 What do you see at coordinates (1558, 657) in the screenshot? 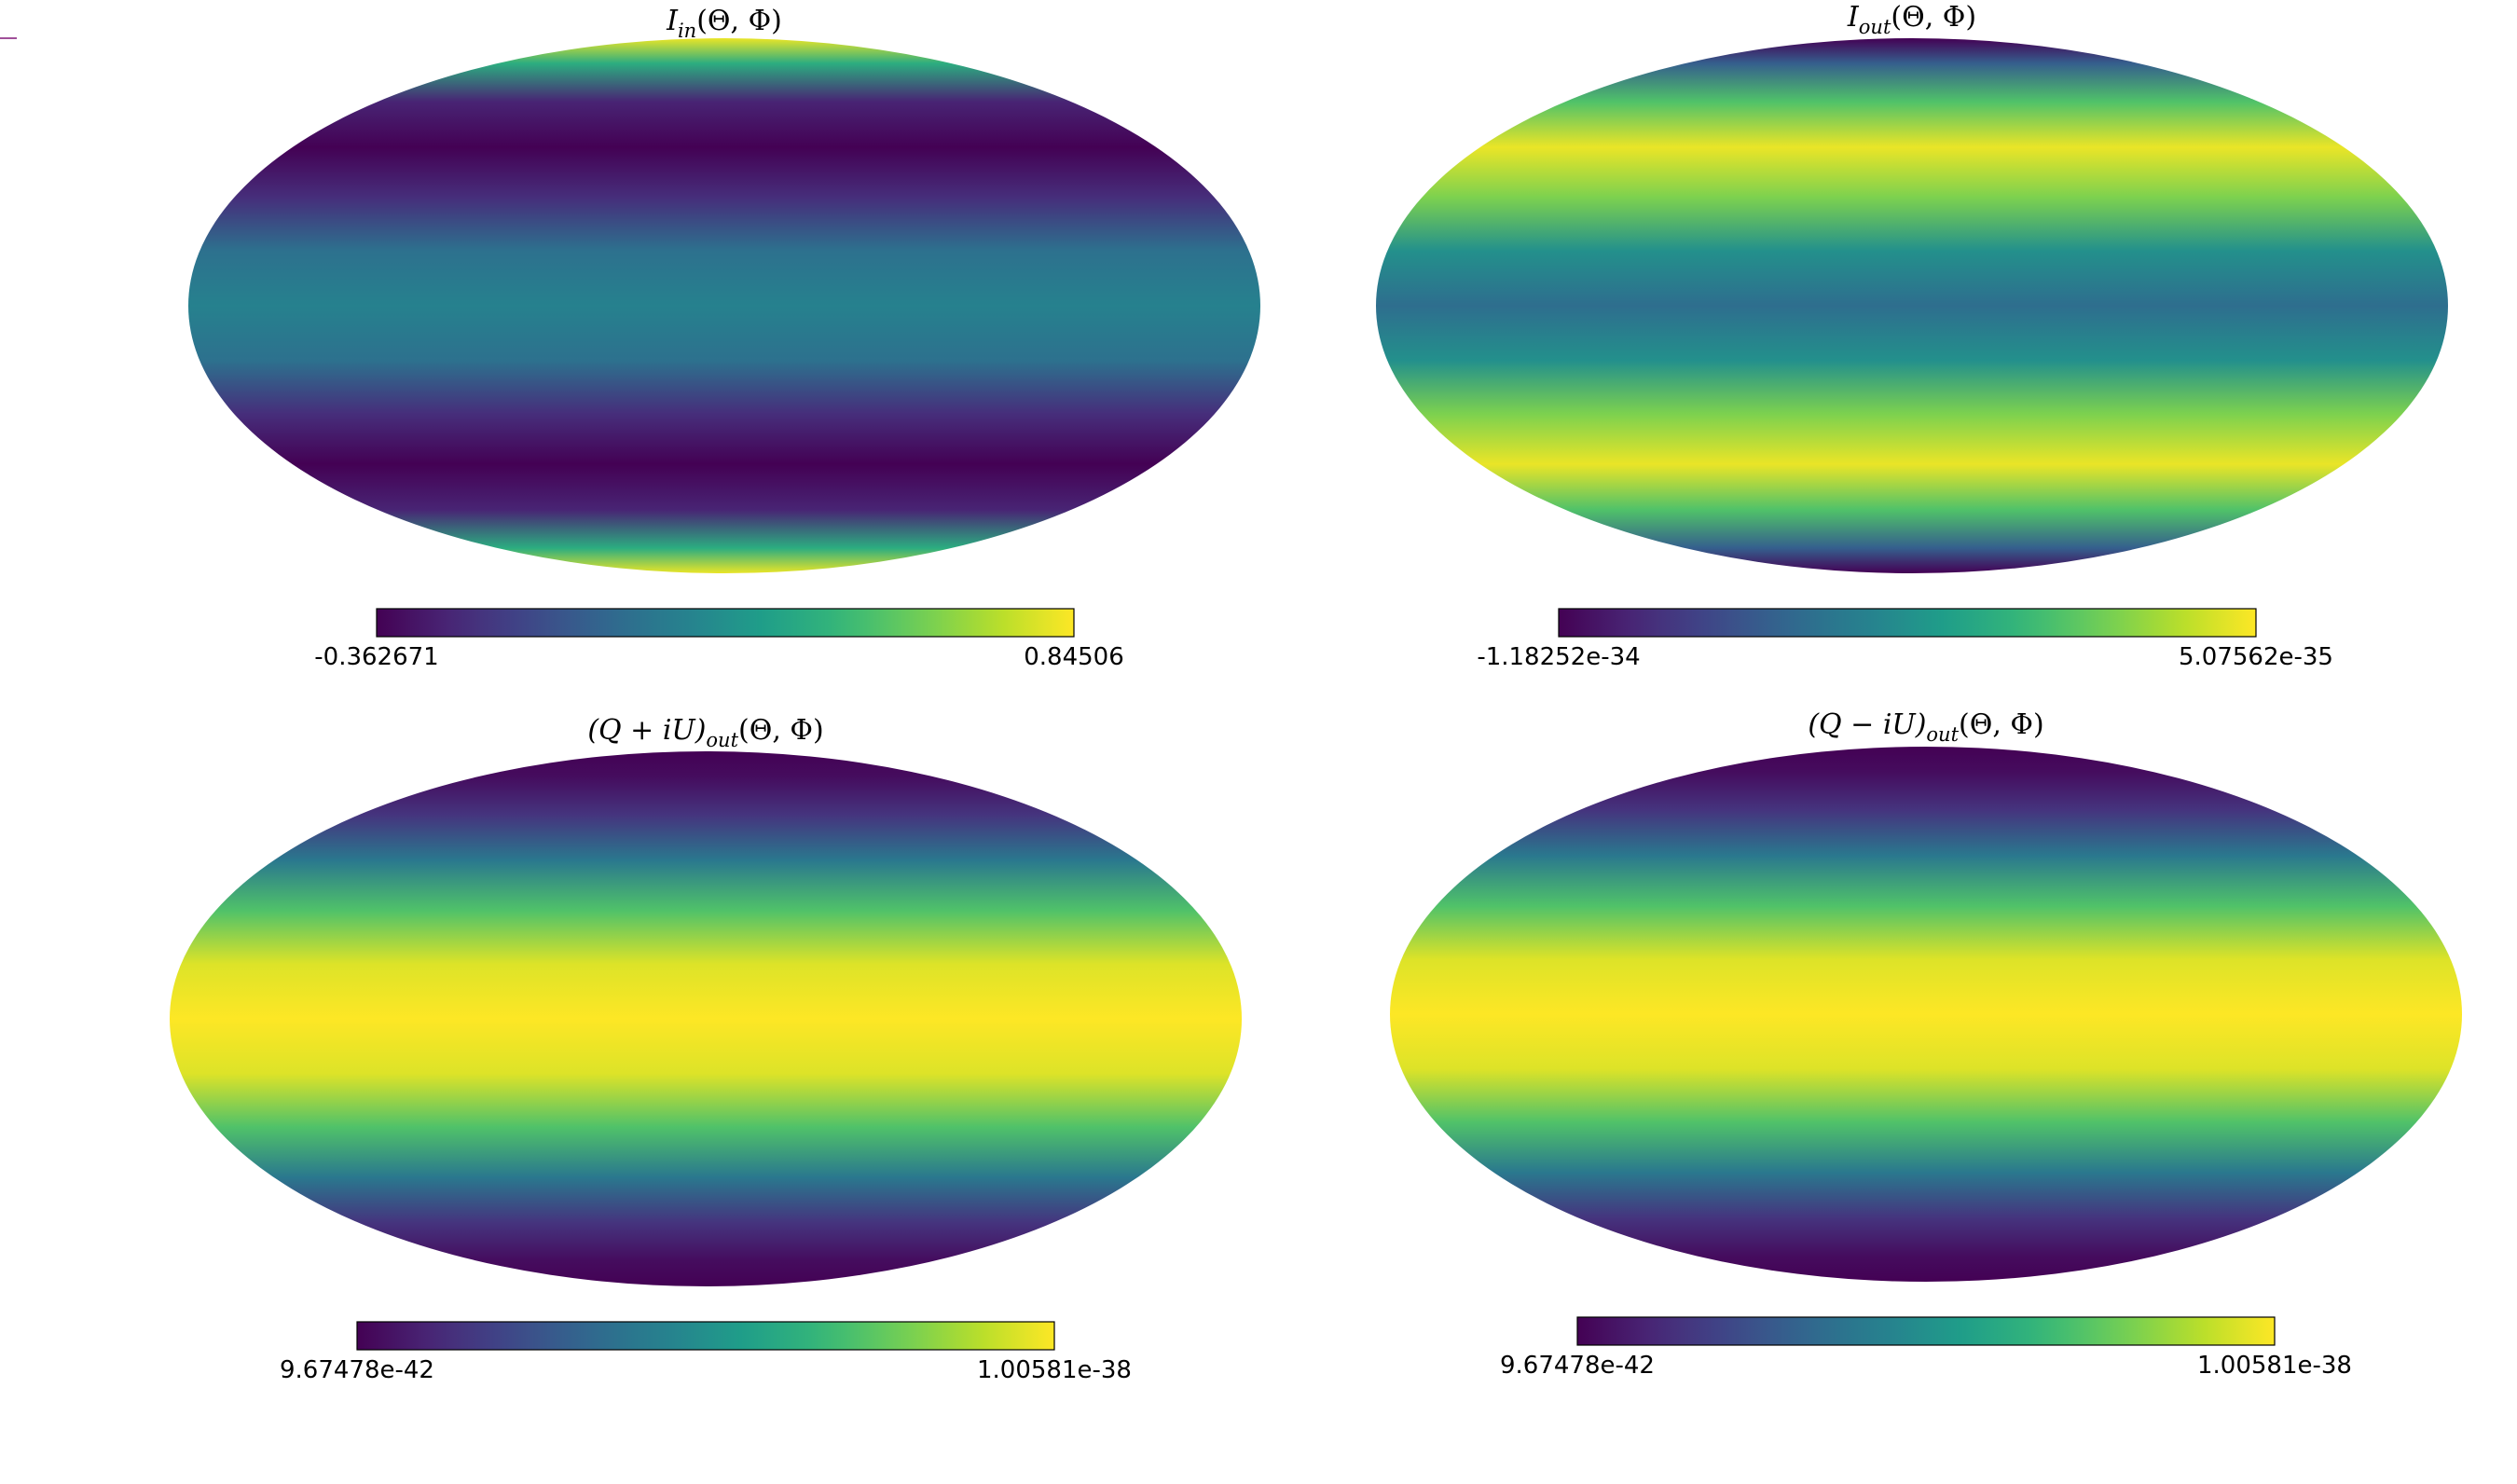
I see `colorbar-min-label: -1.18252e-34` at bounding box center [1558, 657].